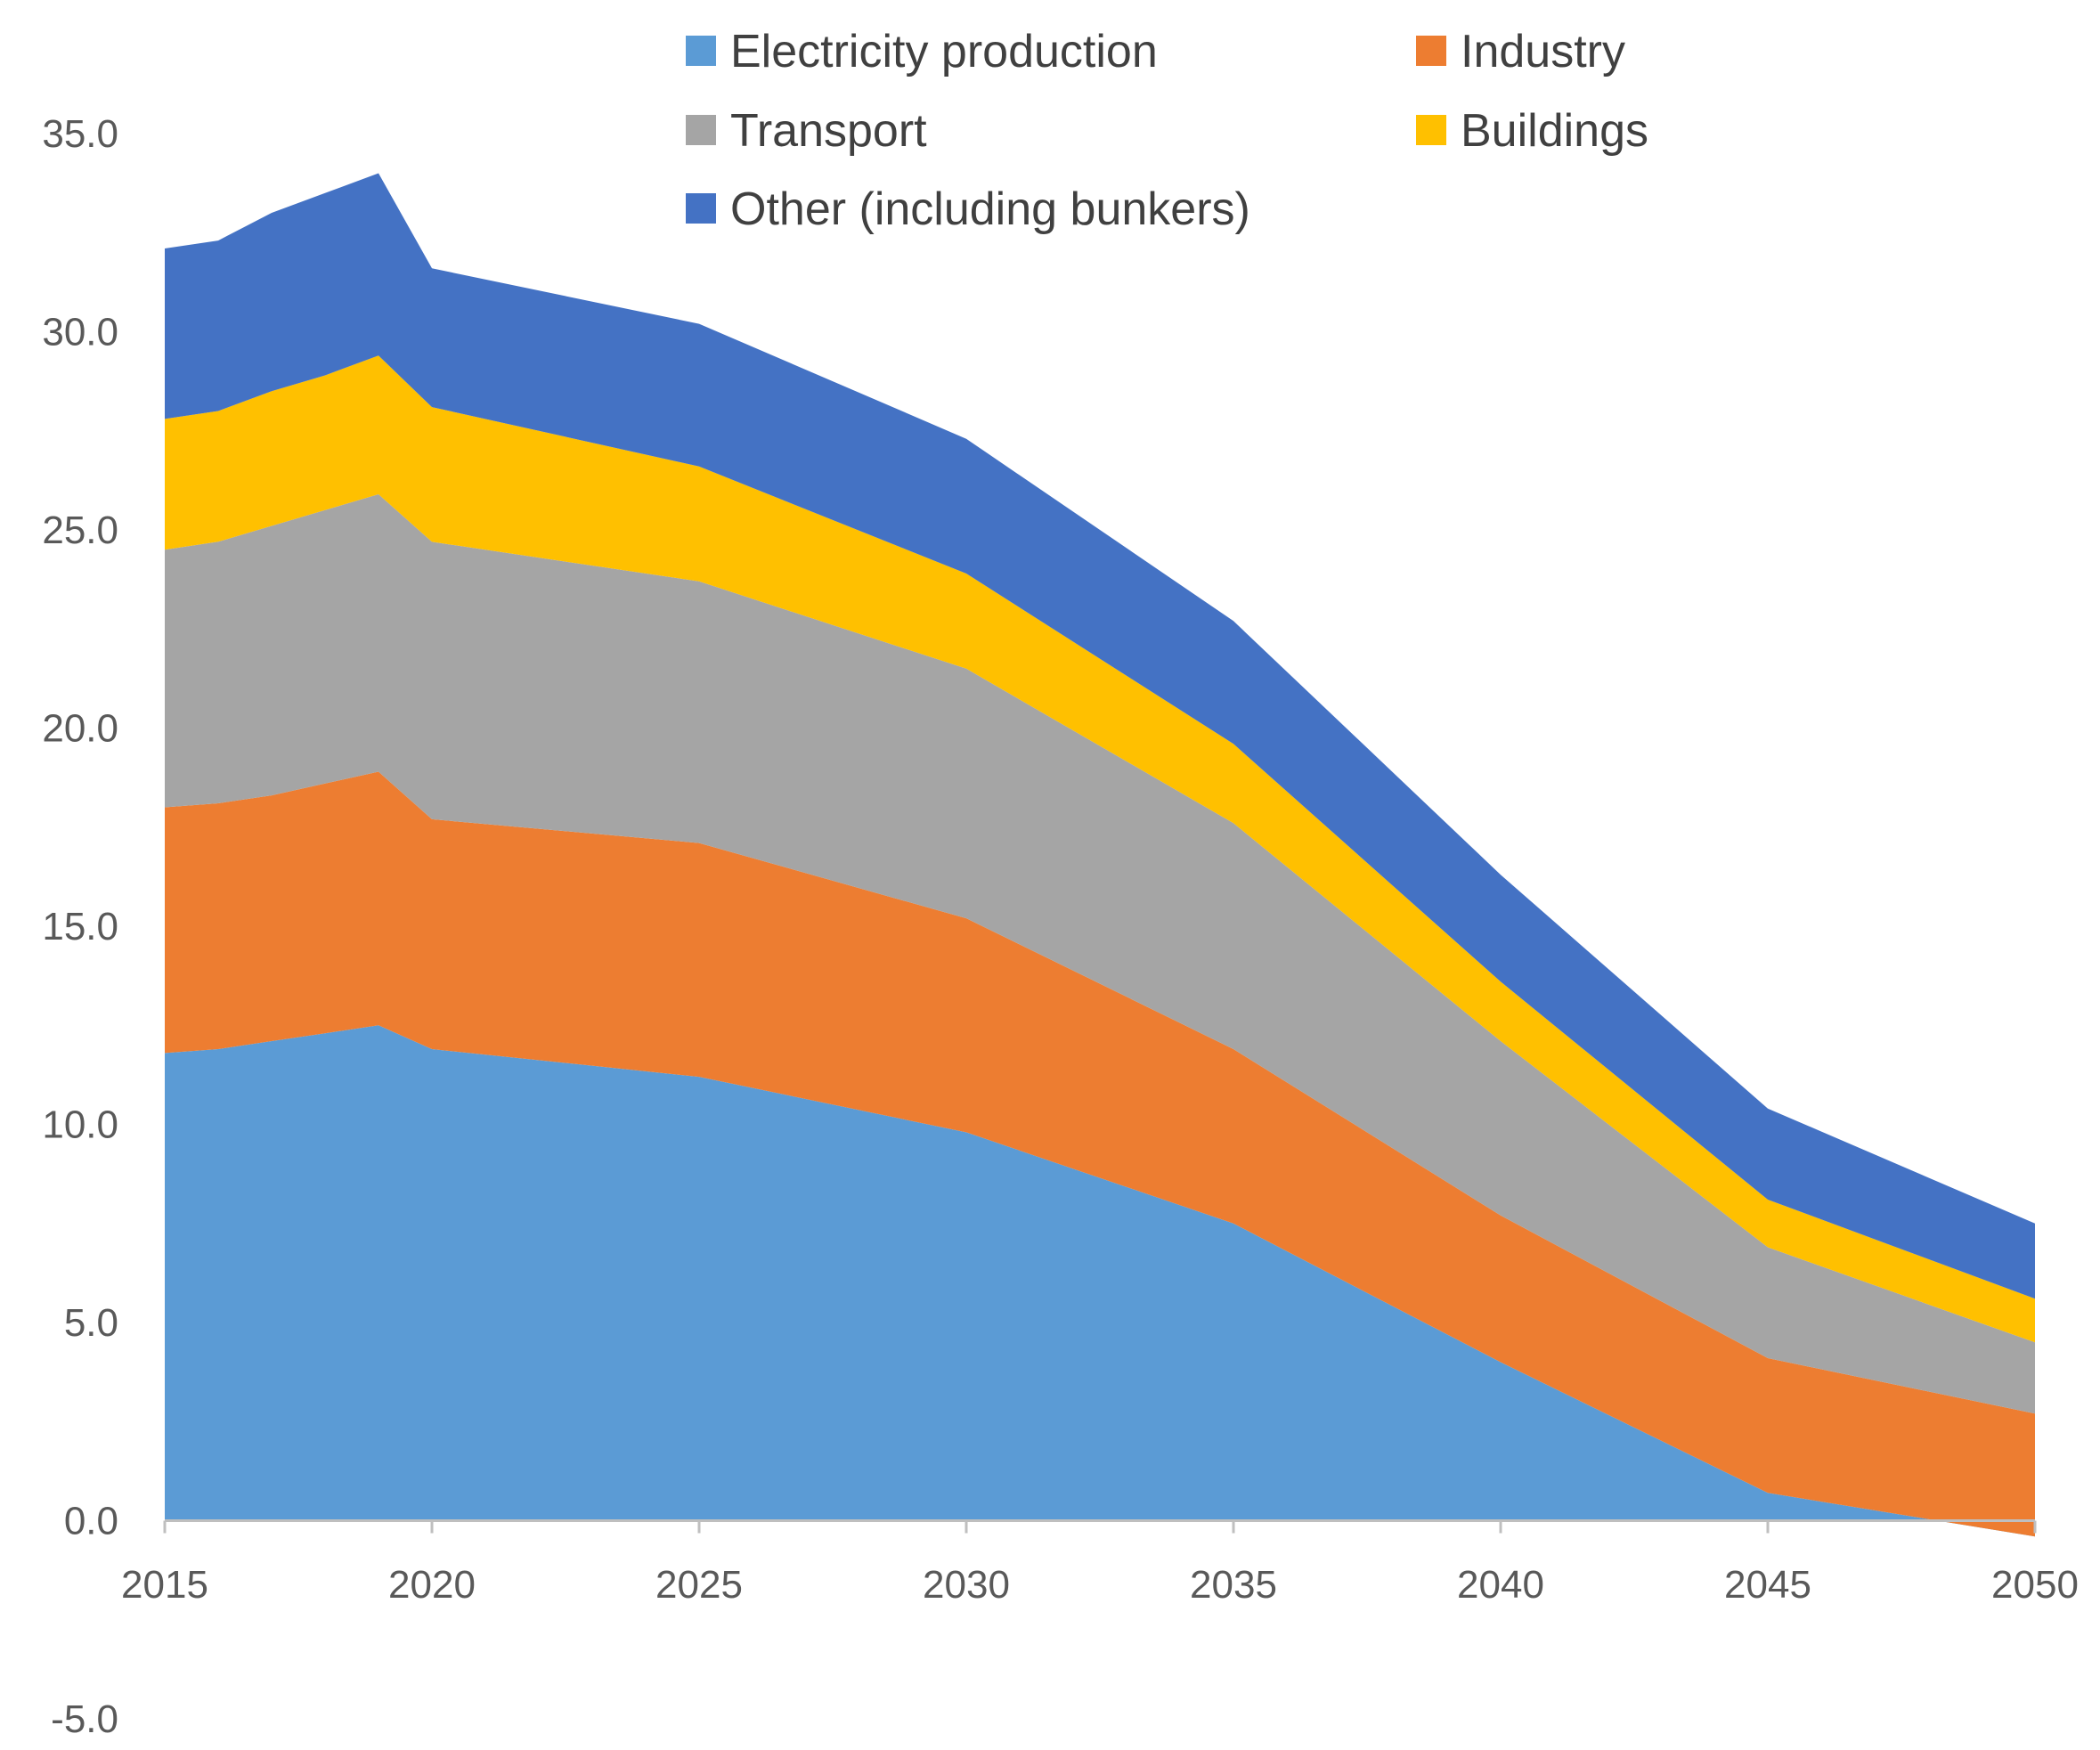 The width and height of the screenshot is (2100, 1750). I want to click on y-tick-label: 5.0, so click(91, 1323).